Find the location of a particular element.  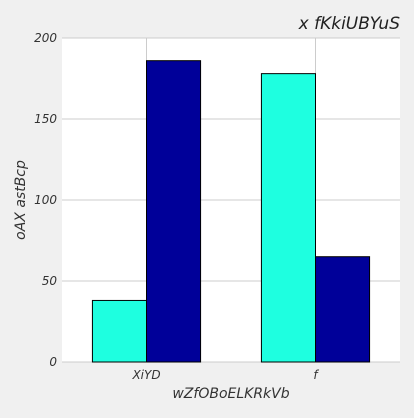

y-tick-label: 200 is located at coordinates (45, 38).